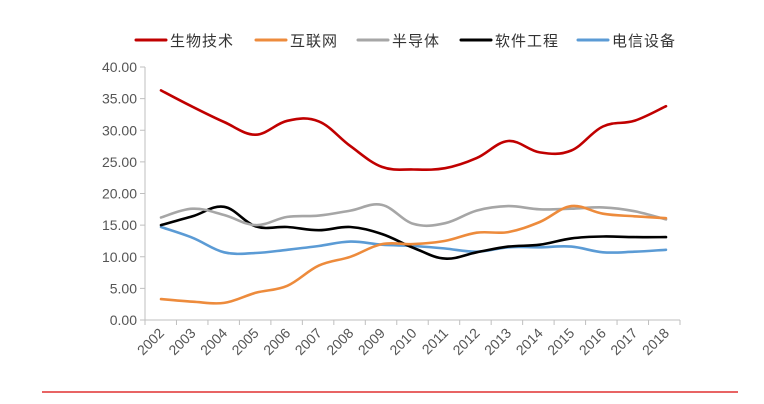  I want to click on x-tick-label: 2016, so click(592, 341).